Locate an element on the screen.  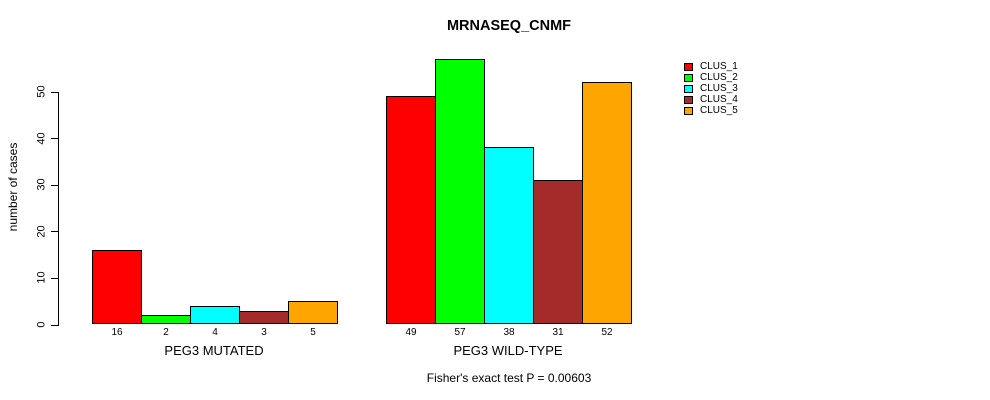
bar-value-label: 4 is located at coordinates (215, 332).